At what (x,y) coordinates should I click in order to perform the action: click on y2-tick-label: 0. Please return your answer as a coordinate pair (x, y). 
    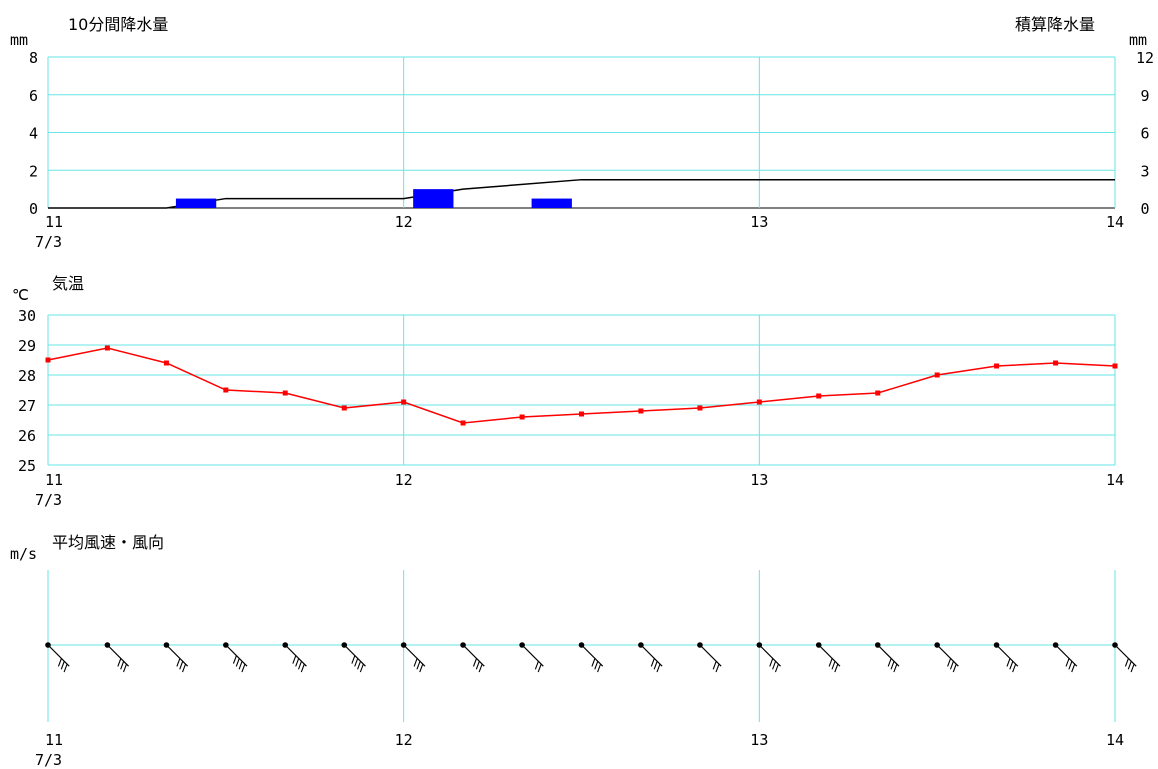
    Looking at the image, I should click on (1144, 209).